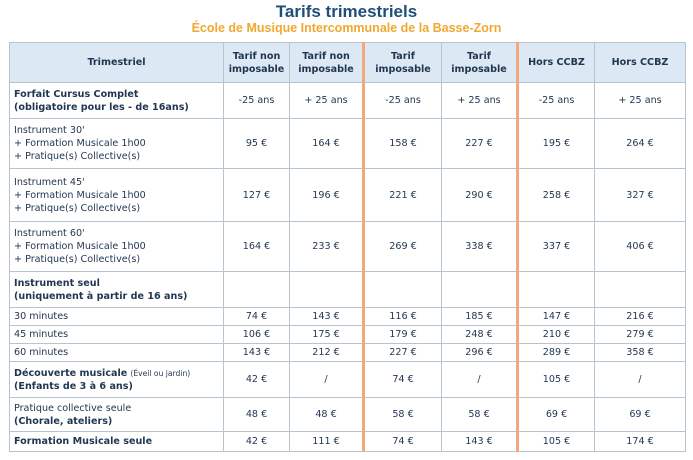  Describe the element at coordinates (41, 352) in the screenshot. I see `row-label-text: 60 minutes` at that location.